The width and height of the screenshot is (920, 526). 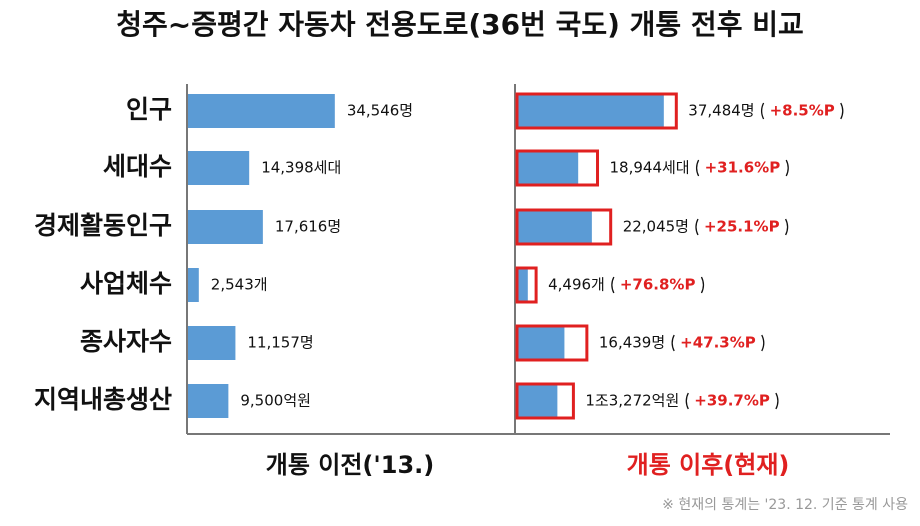 What do you see at coordinates (632, 343) in the screenshot?
I see `value-label: 16,439명` at bounding box center [632, 343].